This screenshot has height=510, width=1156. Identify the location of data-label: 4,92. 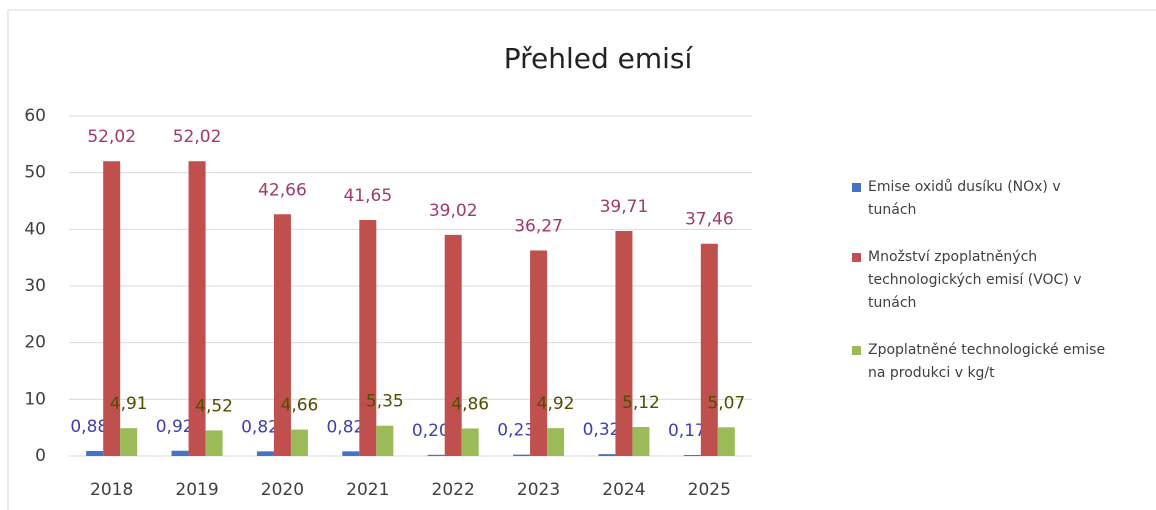
(556, 404).